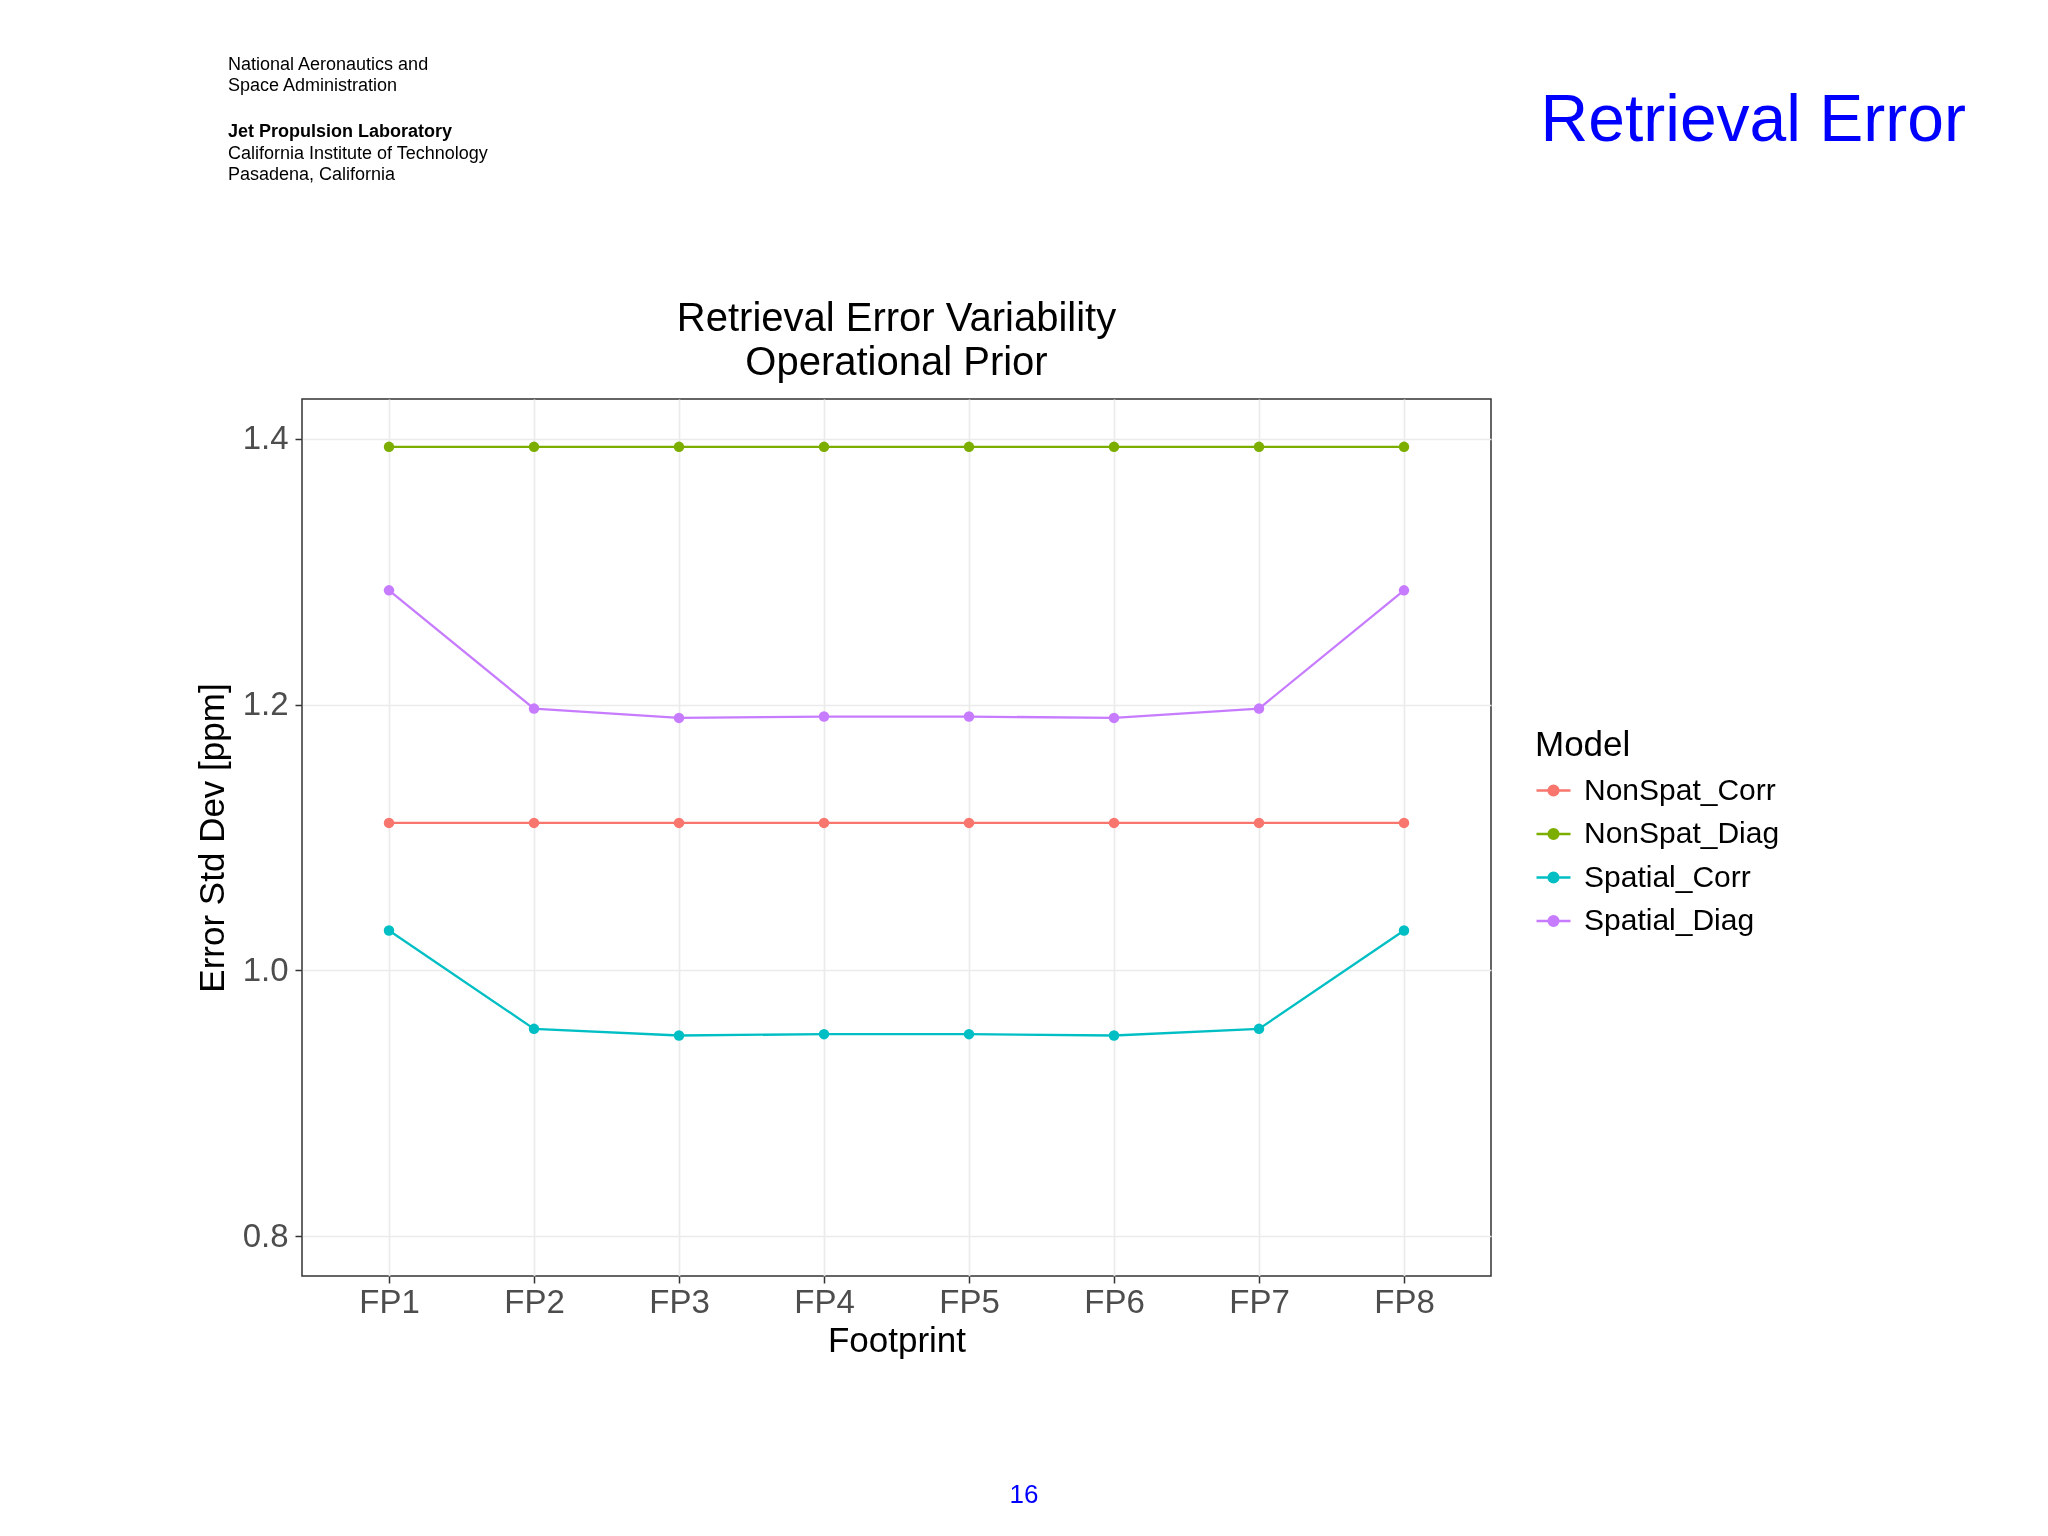 The image size is (2048, 1536). Describe the element at coordinates (1404, 1301) in the screenshot. I see `x-tick-label: FP8` at that location.